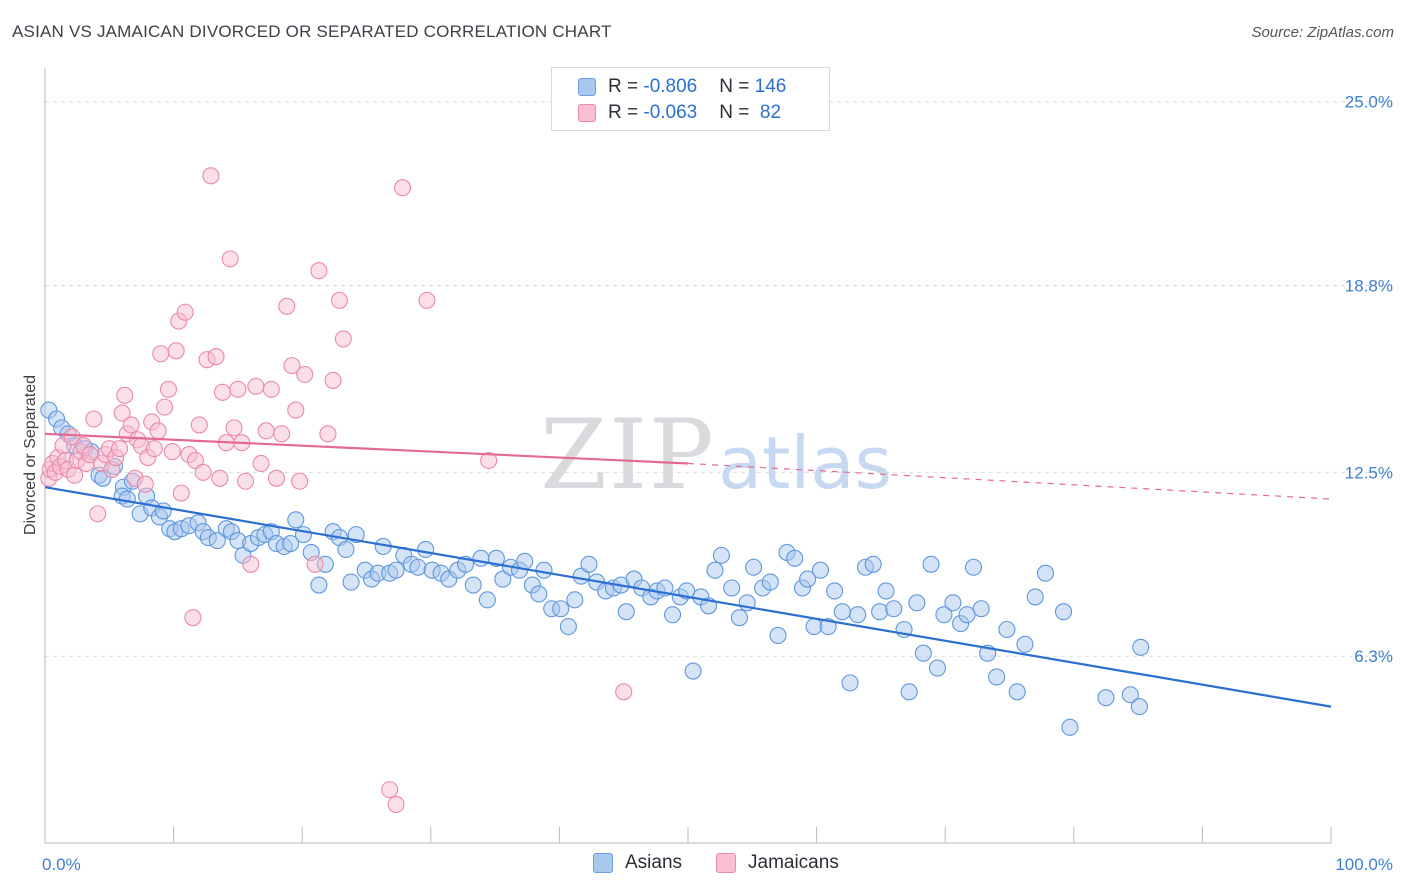 The width and height of the screenshot is (1406, 892). What do you see at coordinates (770, 86) in the screenshot?
I see `legend-n-value: 146` at bounding box center [770, 86].